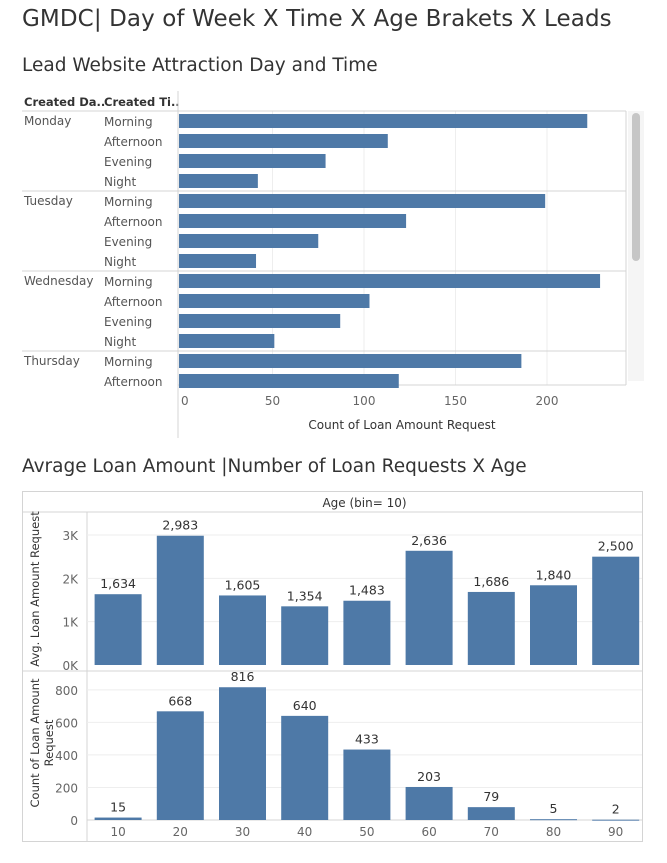 The width and height of the screenshot is (667, 863). Describe the element at coordinates (428, 832) in the screenshot. I see `x-tick-label: 60` at that location.